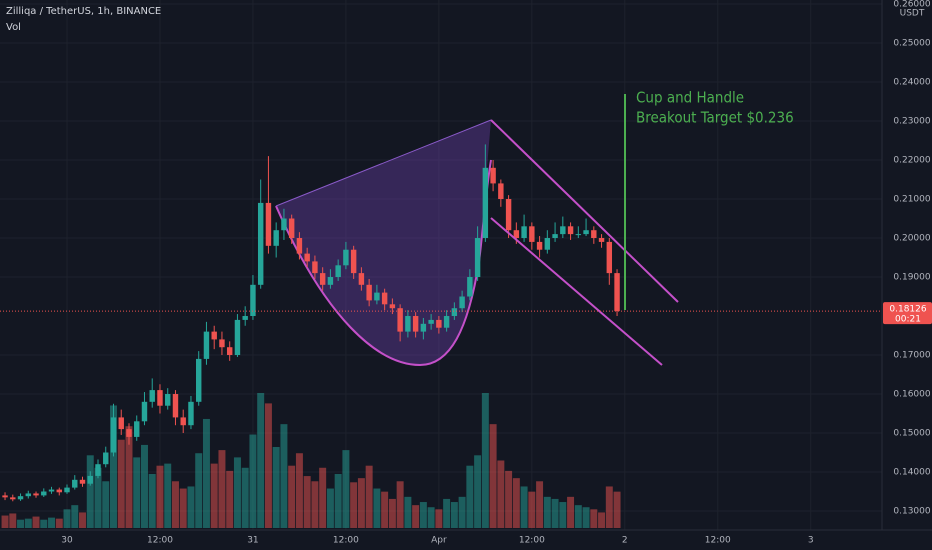  What do you see at coordinates (911, 83) in the screenshot?
I see `y-tick-label: 0.24000` at bounding box center [911, 83].